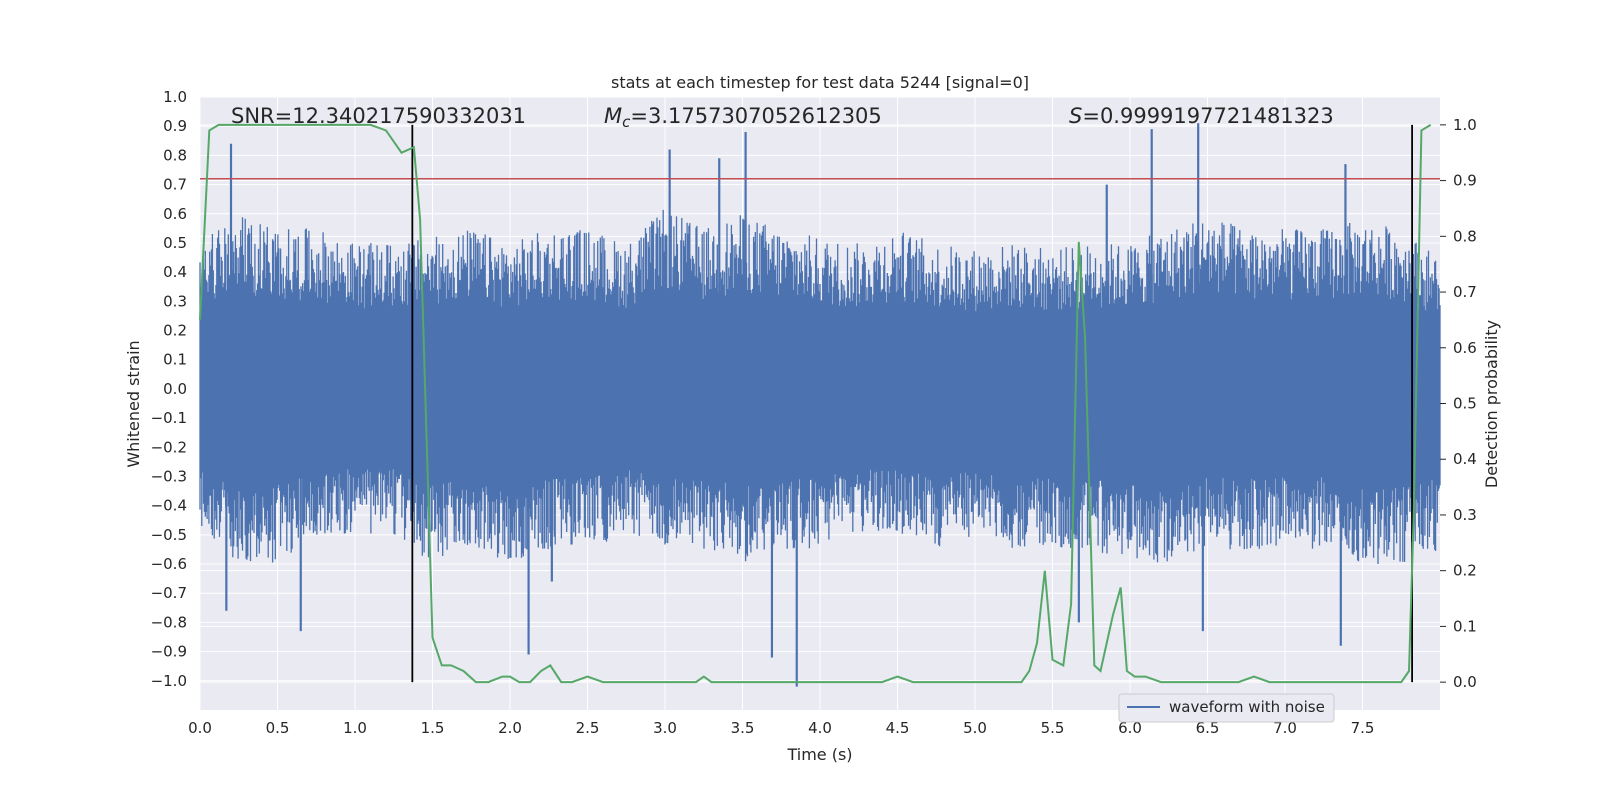 Image resolution: width=1600 pixels, height=800 pixels. I want to click on x-tick-label: 2.0, so click(510, 728).